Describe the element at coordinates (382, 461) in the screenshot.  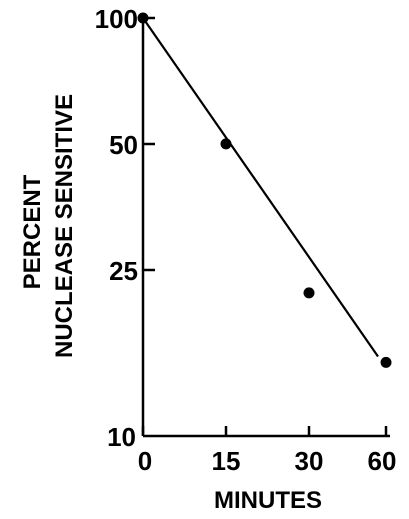
I see `x-tick-label-60: 60` at that location.